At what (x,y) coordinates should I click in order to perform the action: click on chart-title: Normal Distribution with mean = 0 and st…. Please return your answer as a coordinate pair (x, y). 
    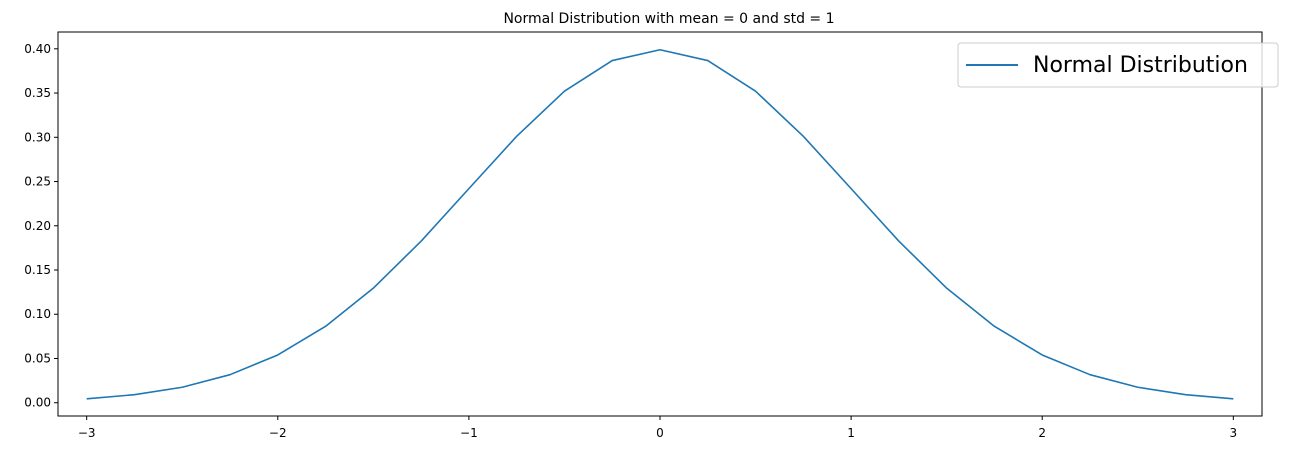
    Looking at the image, I should click on (668, 19).